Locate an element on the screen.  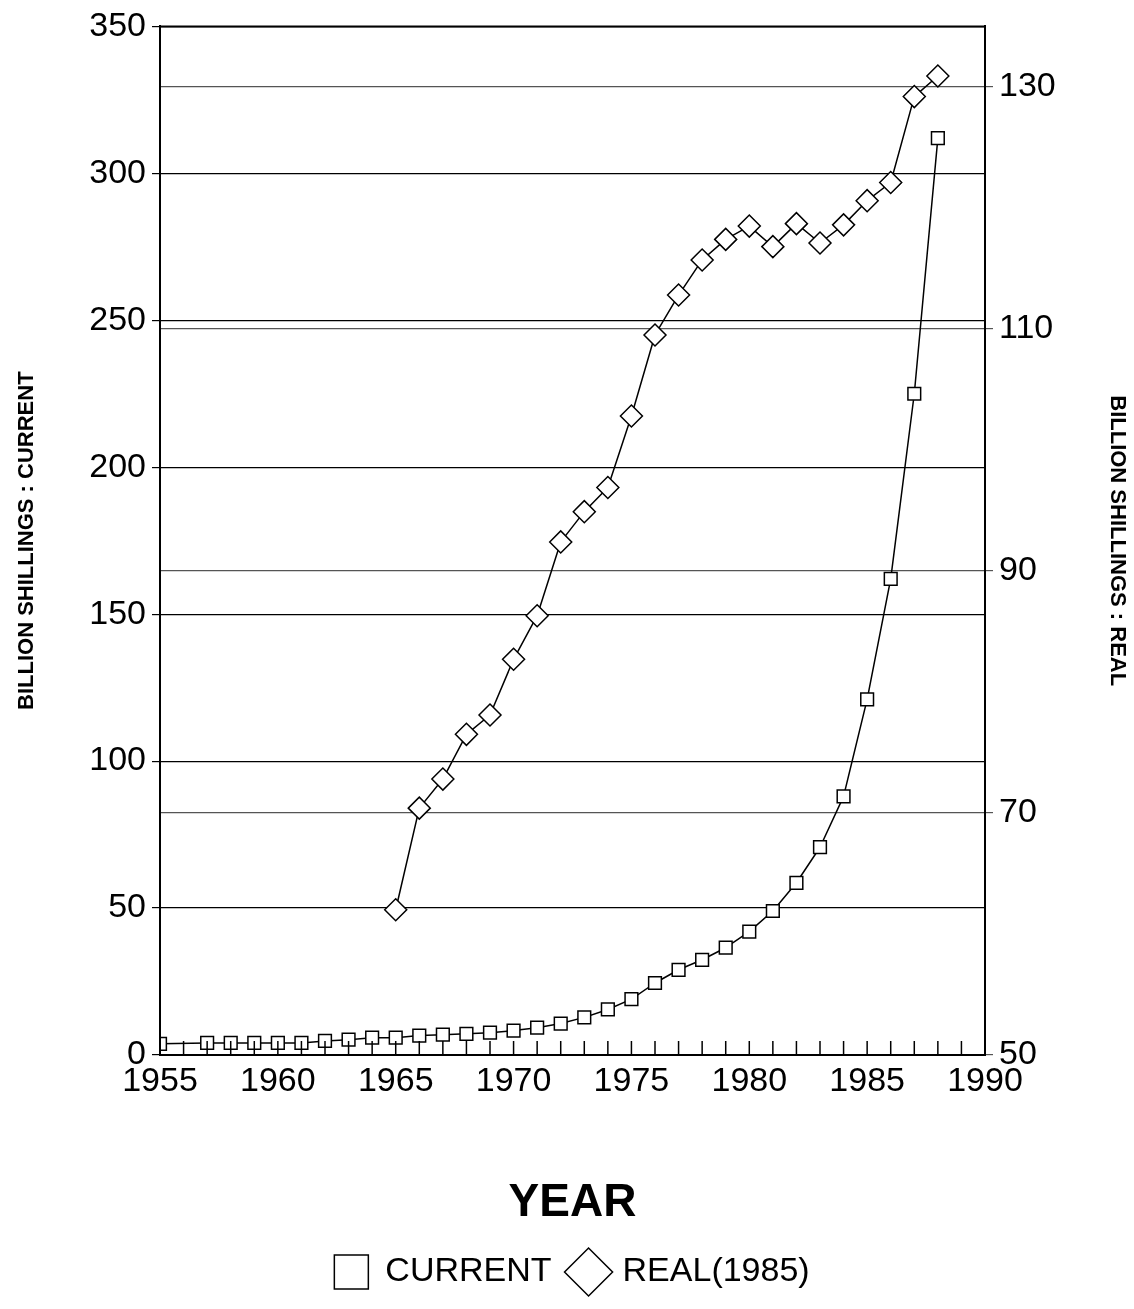
x-tick-label: 1985 is located at coordinates (867, 1078).